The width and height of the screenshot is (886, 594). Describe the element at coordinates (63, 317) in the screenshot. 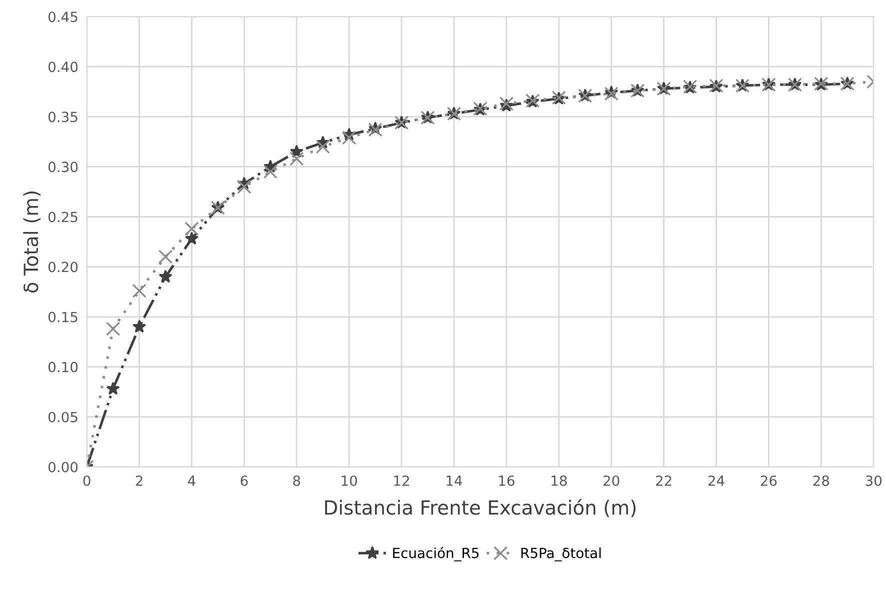

I see `y-tick-label: 0.15` at that location.